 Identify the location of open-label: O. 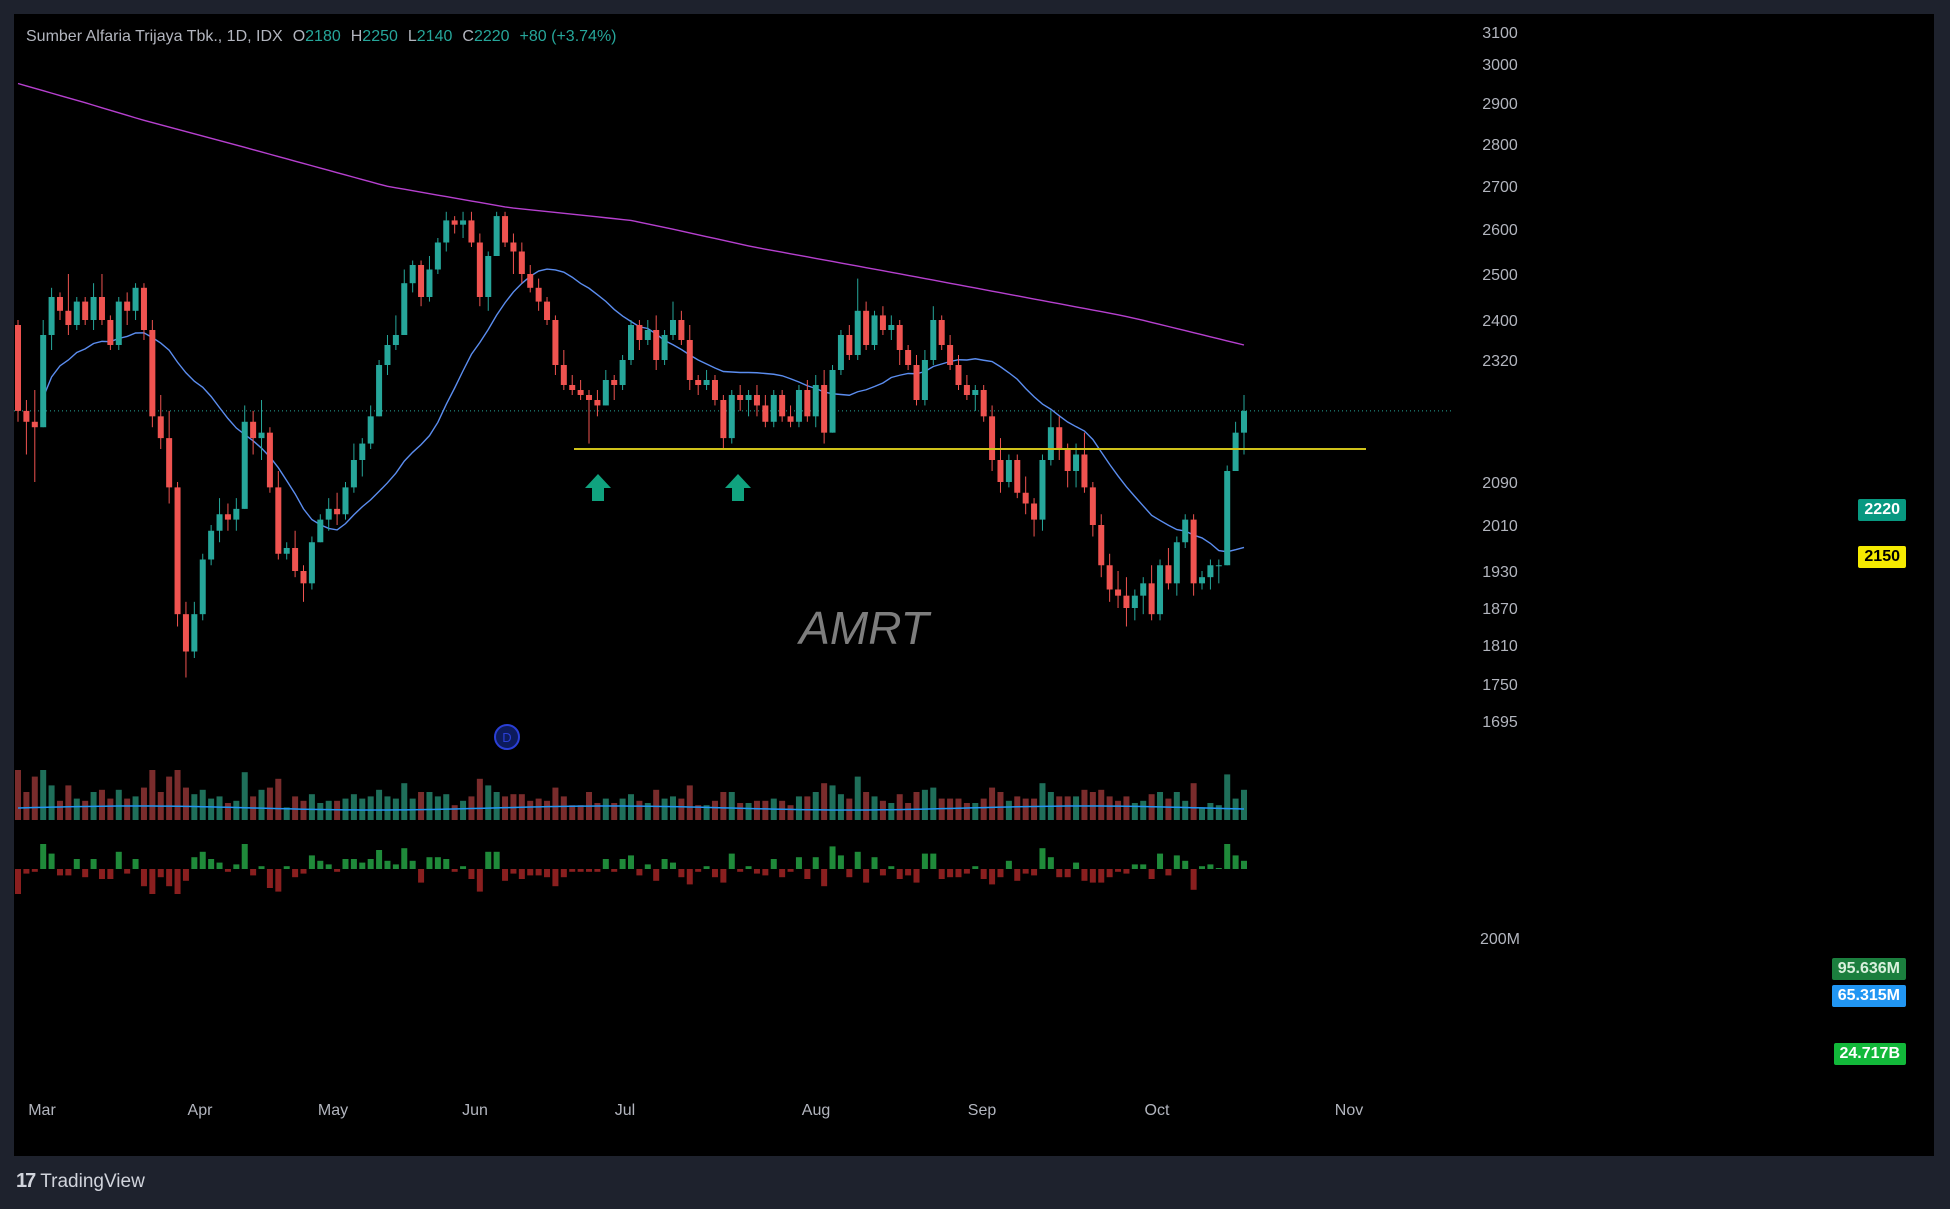
(299, 36).